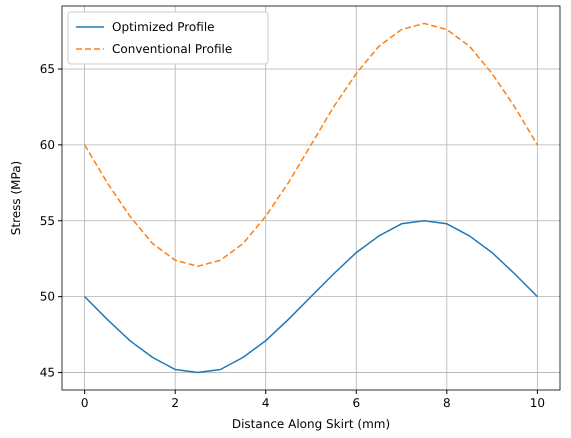 This screenshot has width=571, height=438. Describe the element at coordinates (447, 403) in the screenshot. I see `x-tick-label: 8` at that location.